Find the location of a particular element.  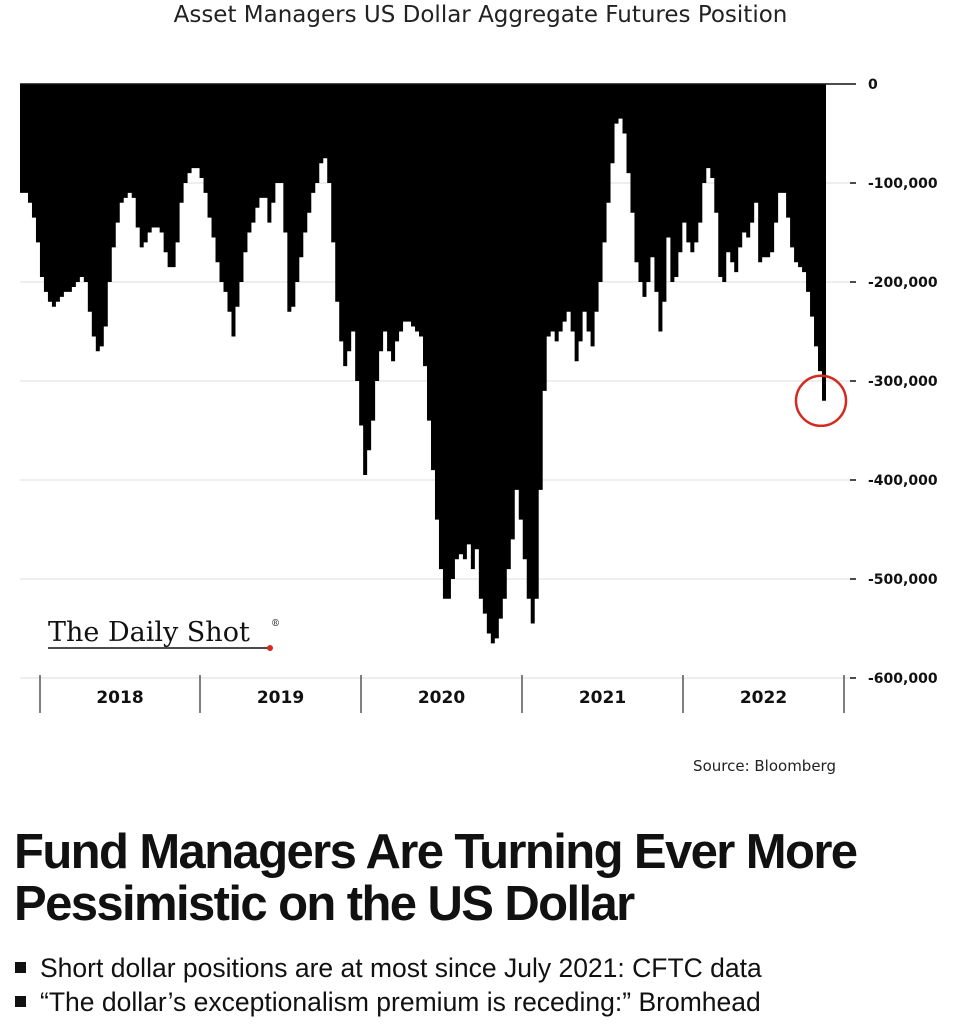

logo-text: The Daily Shot is located at coordinates (149, 632).